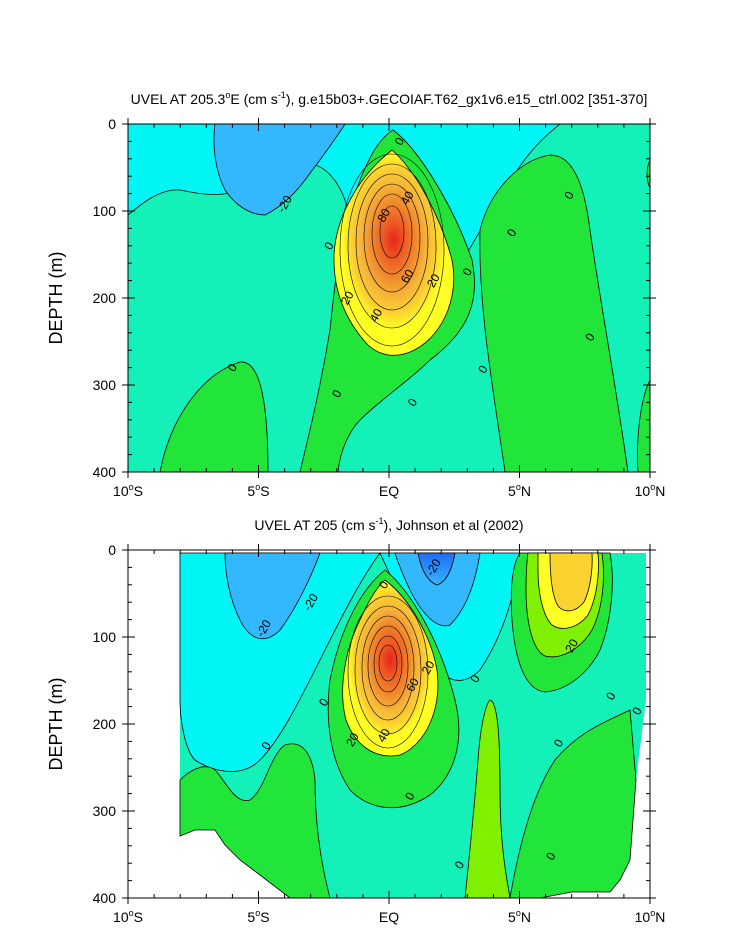 The width and height of the screenshot is (733, 945). Describe the element at coordinates (255, 820) in the screenshot. I see `fill-region-west-deep` at that location.